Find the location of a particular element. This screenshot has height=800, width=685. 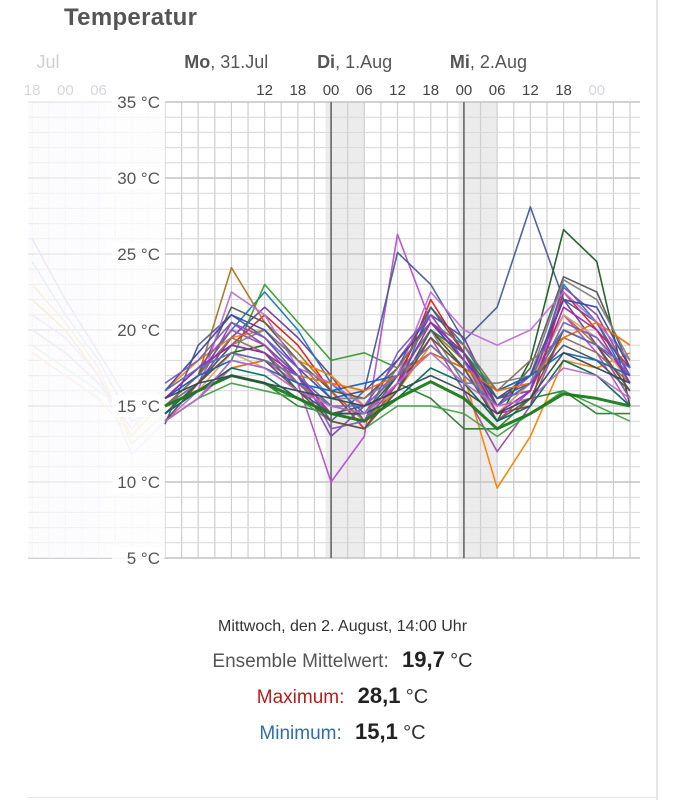

mean-value: 19,7 is located at coordinates (423, 659).